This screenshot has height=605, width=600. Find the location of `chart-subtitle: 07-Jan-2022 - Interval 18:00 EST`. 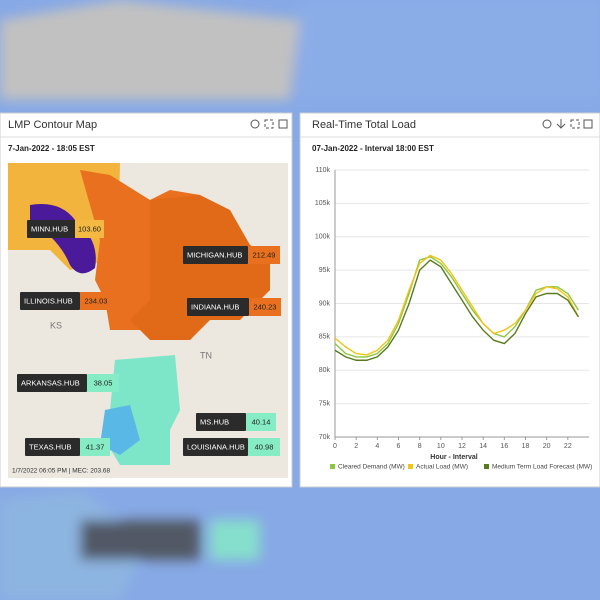

chart-subtitle: 07-Jan-2022 - Interval 18:00 EST is located at coordinates (373, 148).